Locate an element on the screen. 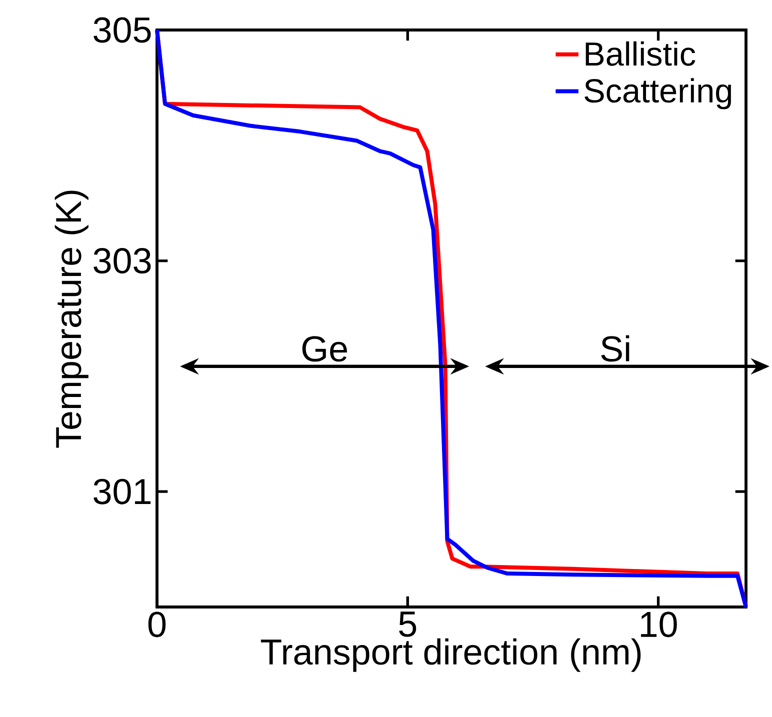 Image resolution: width=772 pixels, height=717 pixels. annotation: Si is located at coordinates (615, 348).